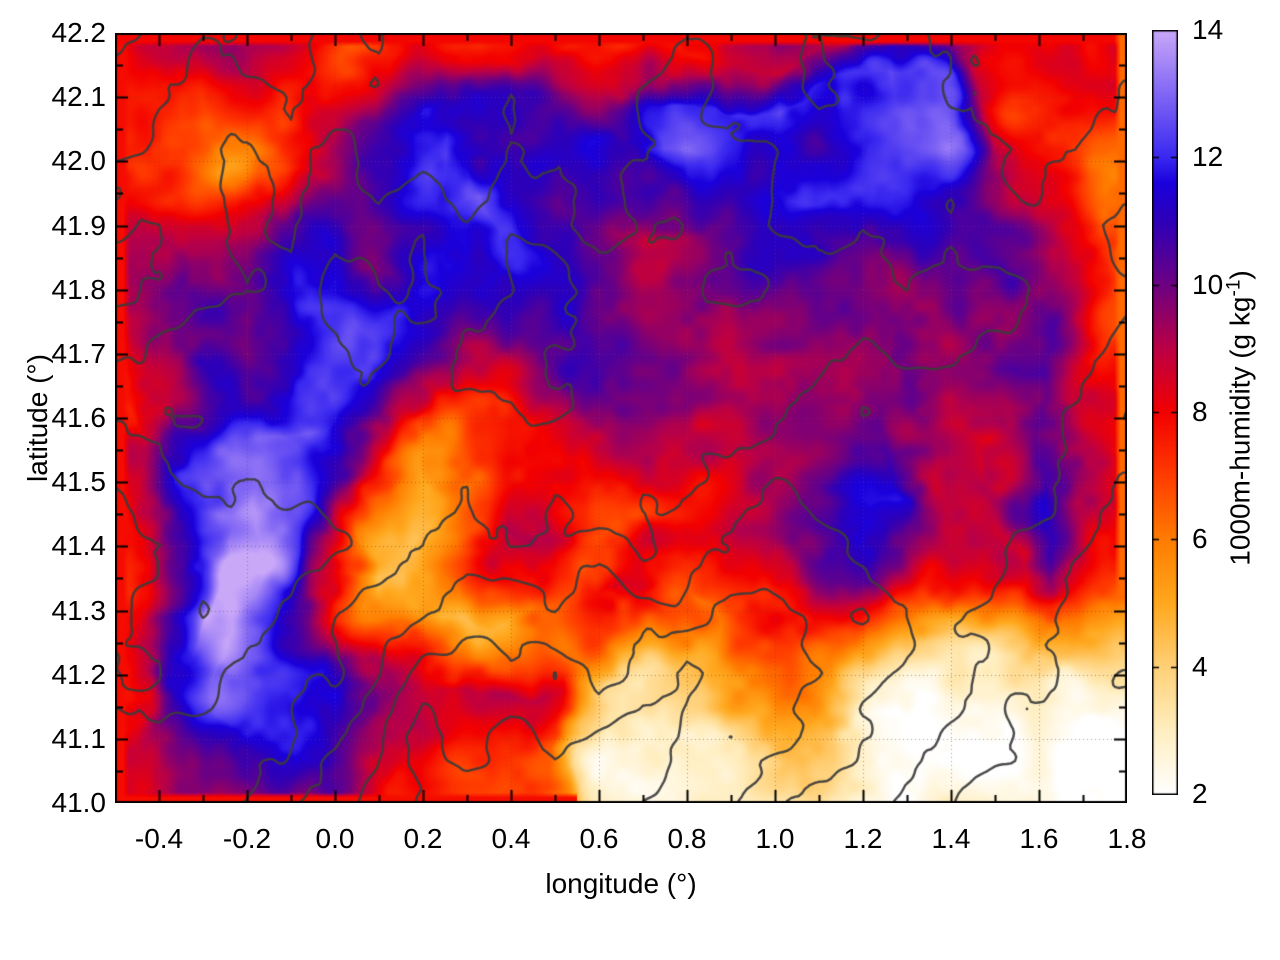 The image size is (1280, 960). I want to click on x-tick-label: 0.2, so click(423, 838).